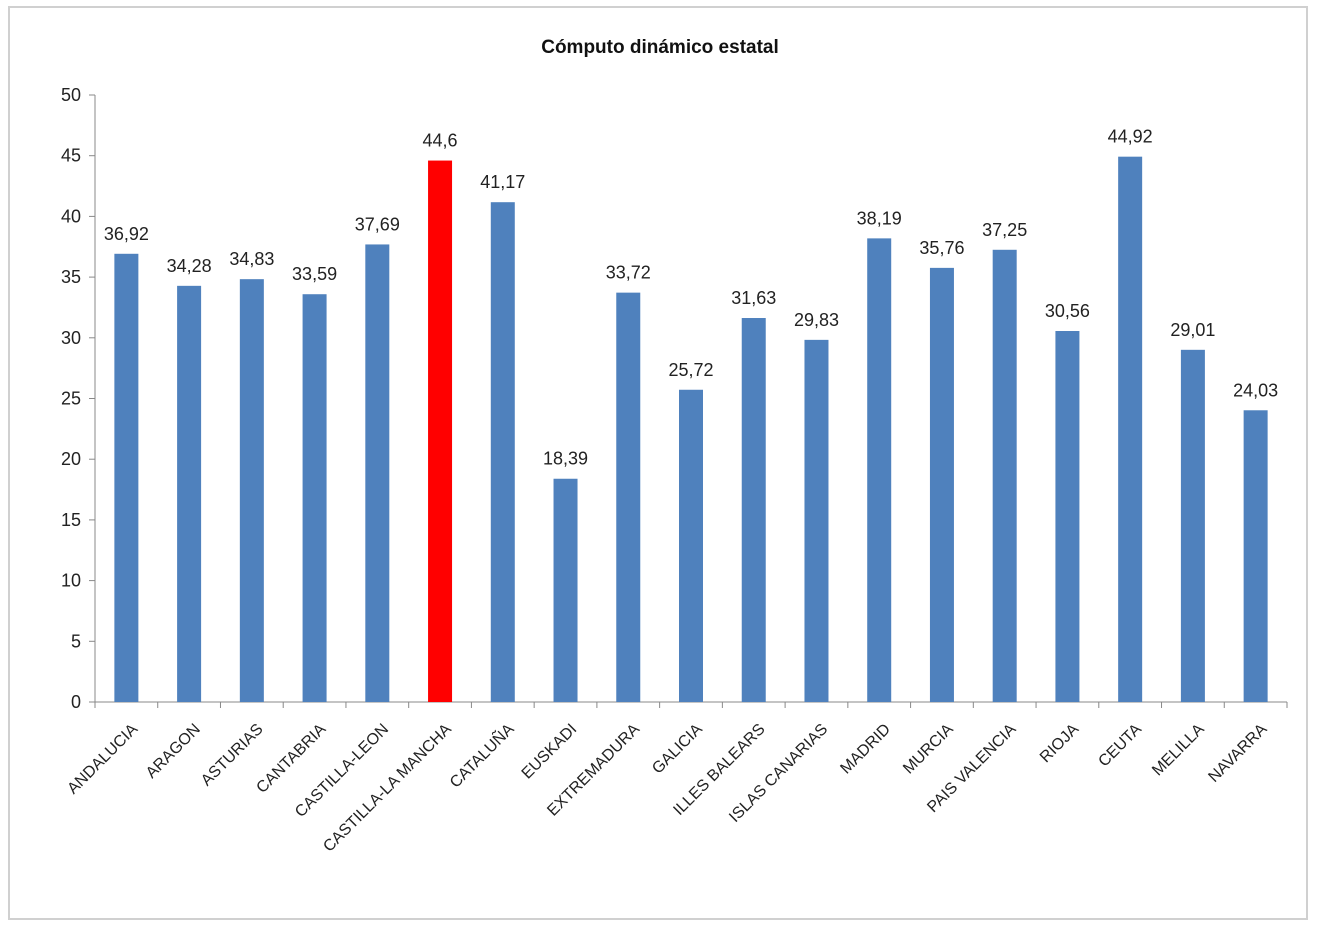 This screenshot has height=927, width=1317. What do you see at coordinates (565, 459) in the screenshot?
I see `data-label: 18,39` at bounding box center [565, 459].